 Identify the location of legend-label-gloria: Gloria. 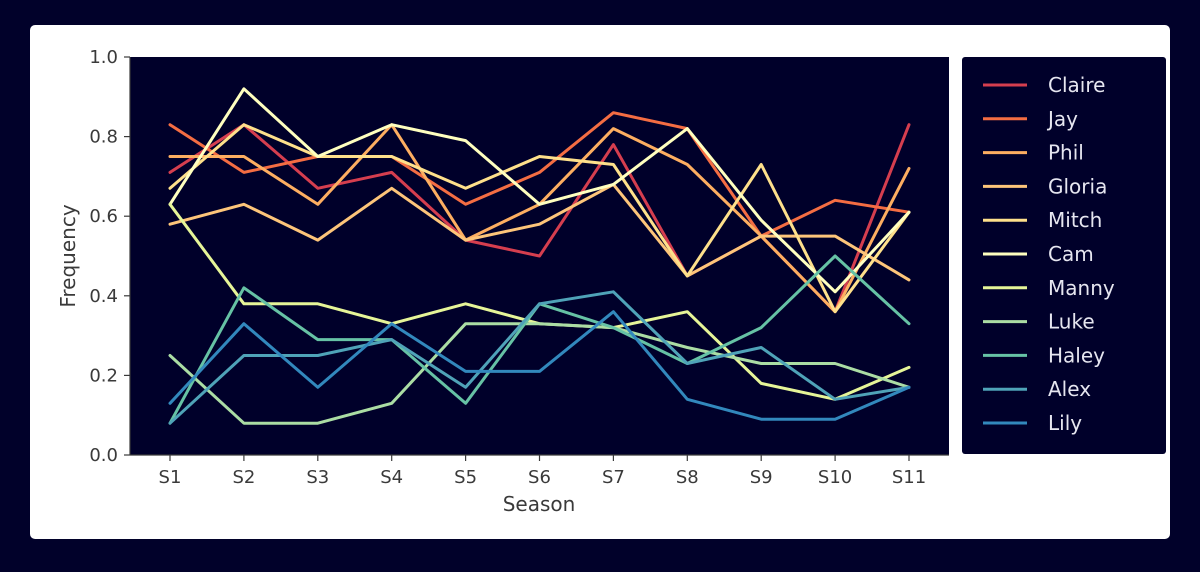
(1077, 186).